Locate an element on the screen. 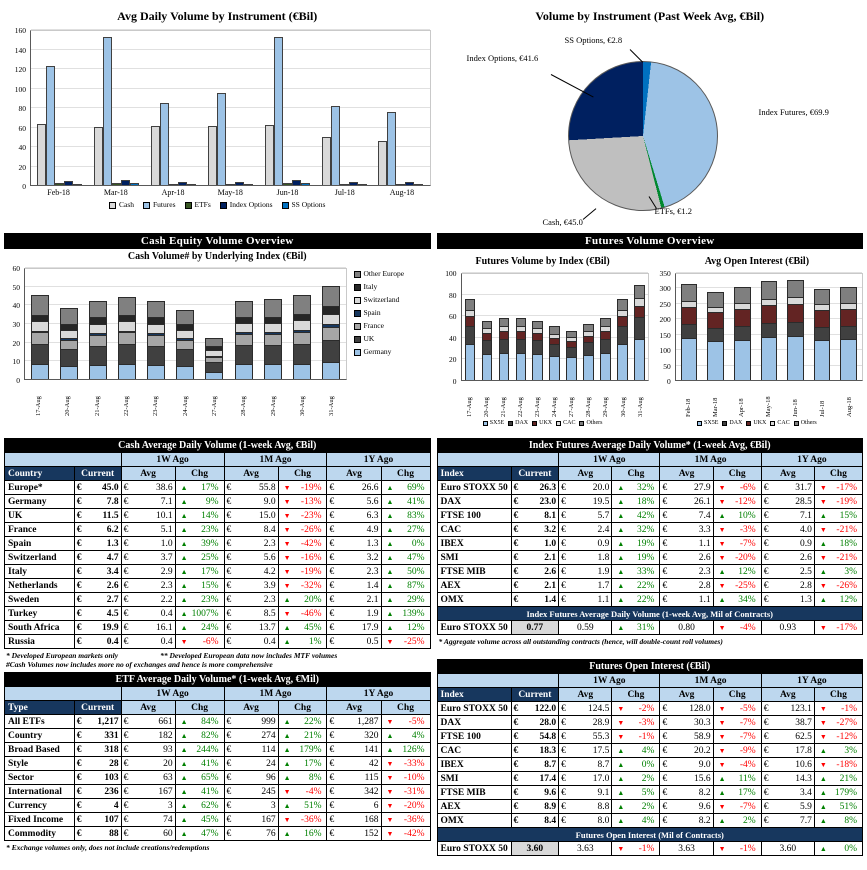 This screenshot has width=867, height=870. col-subheader-1w-ago-avg: Avg is located at coordinates (148, 707).